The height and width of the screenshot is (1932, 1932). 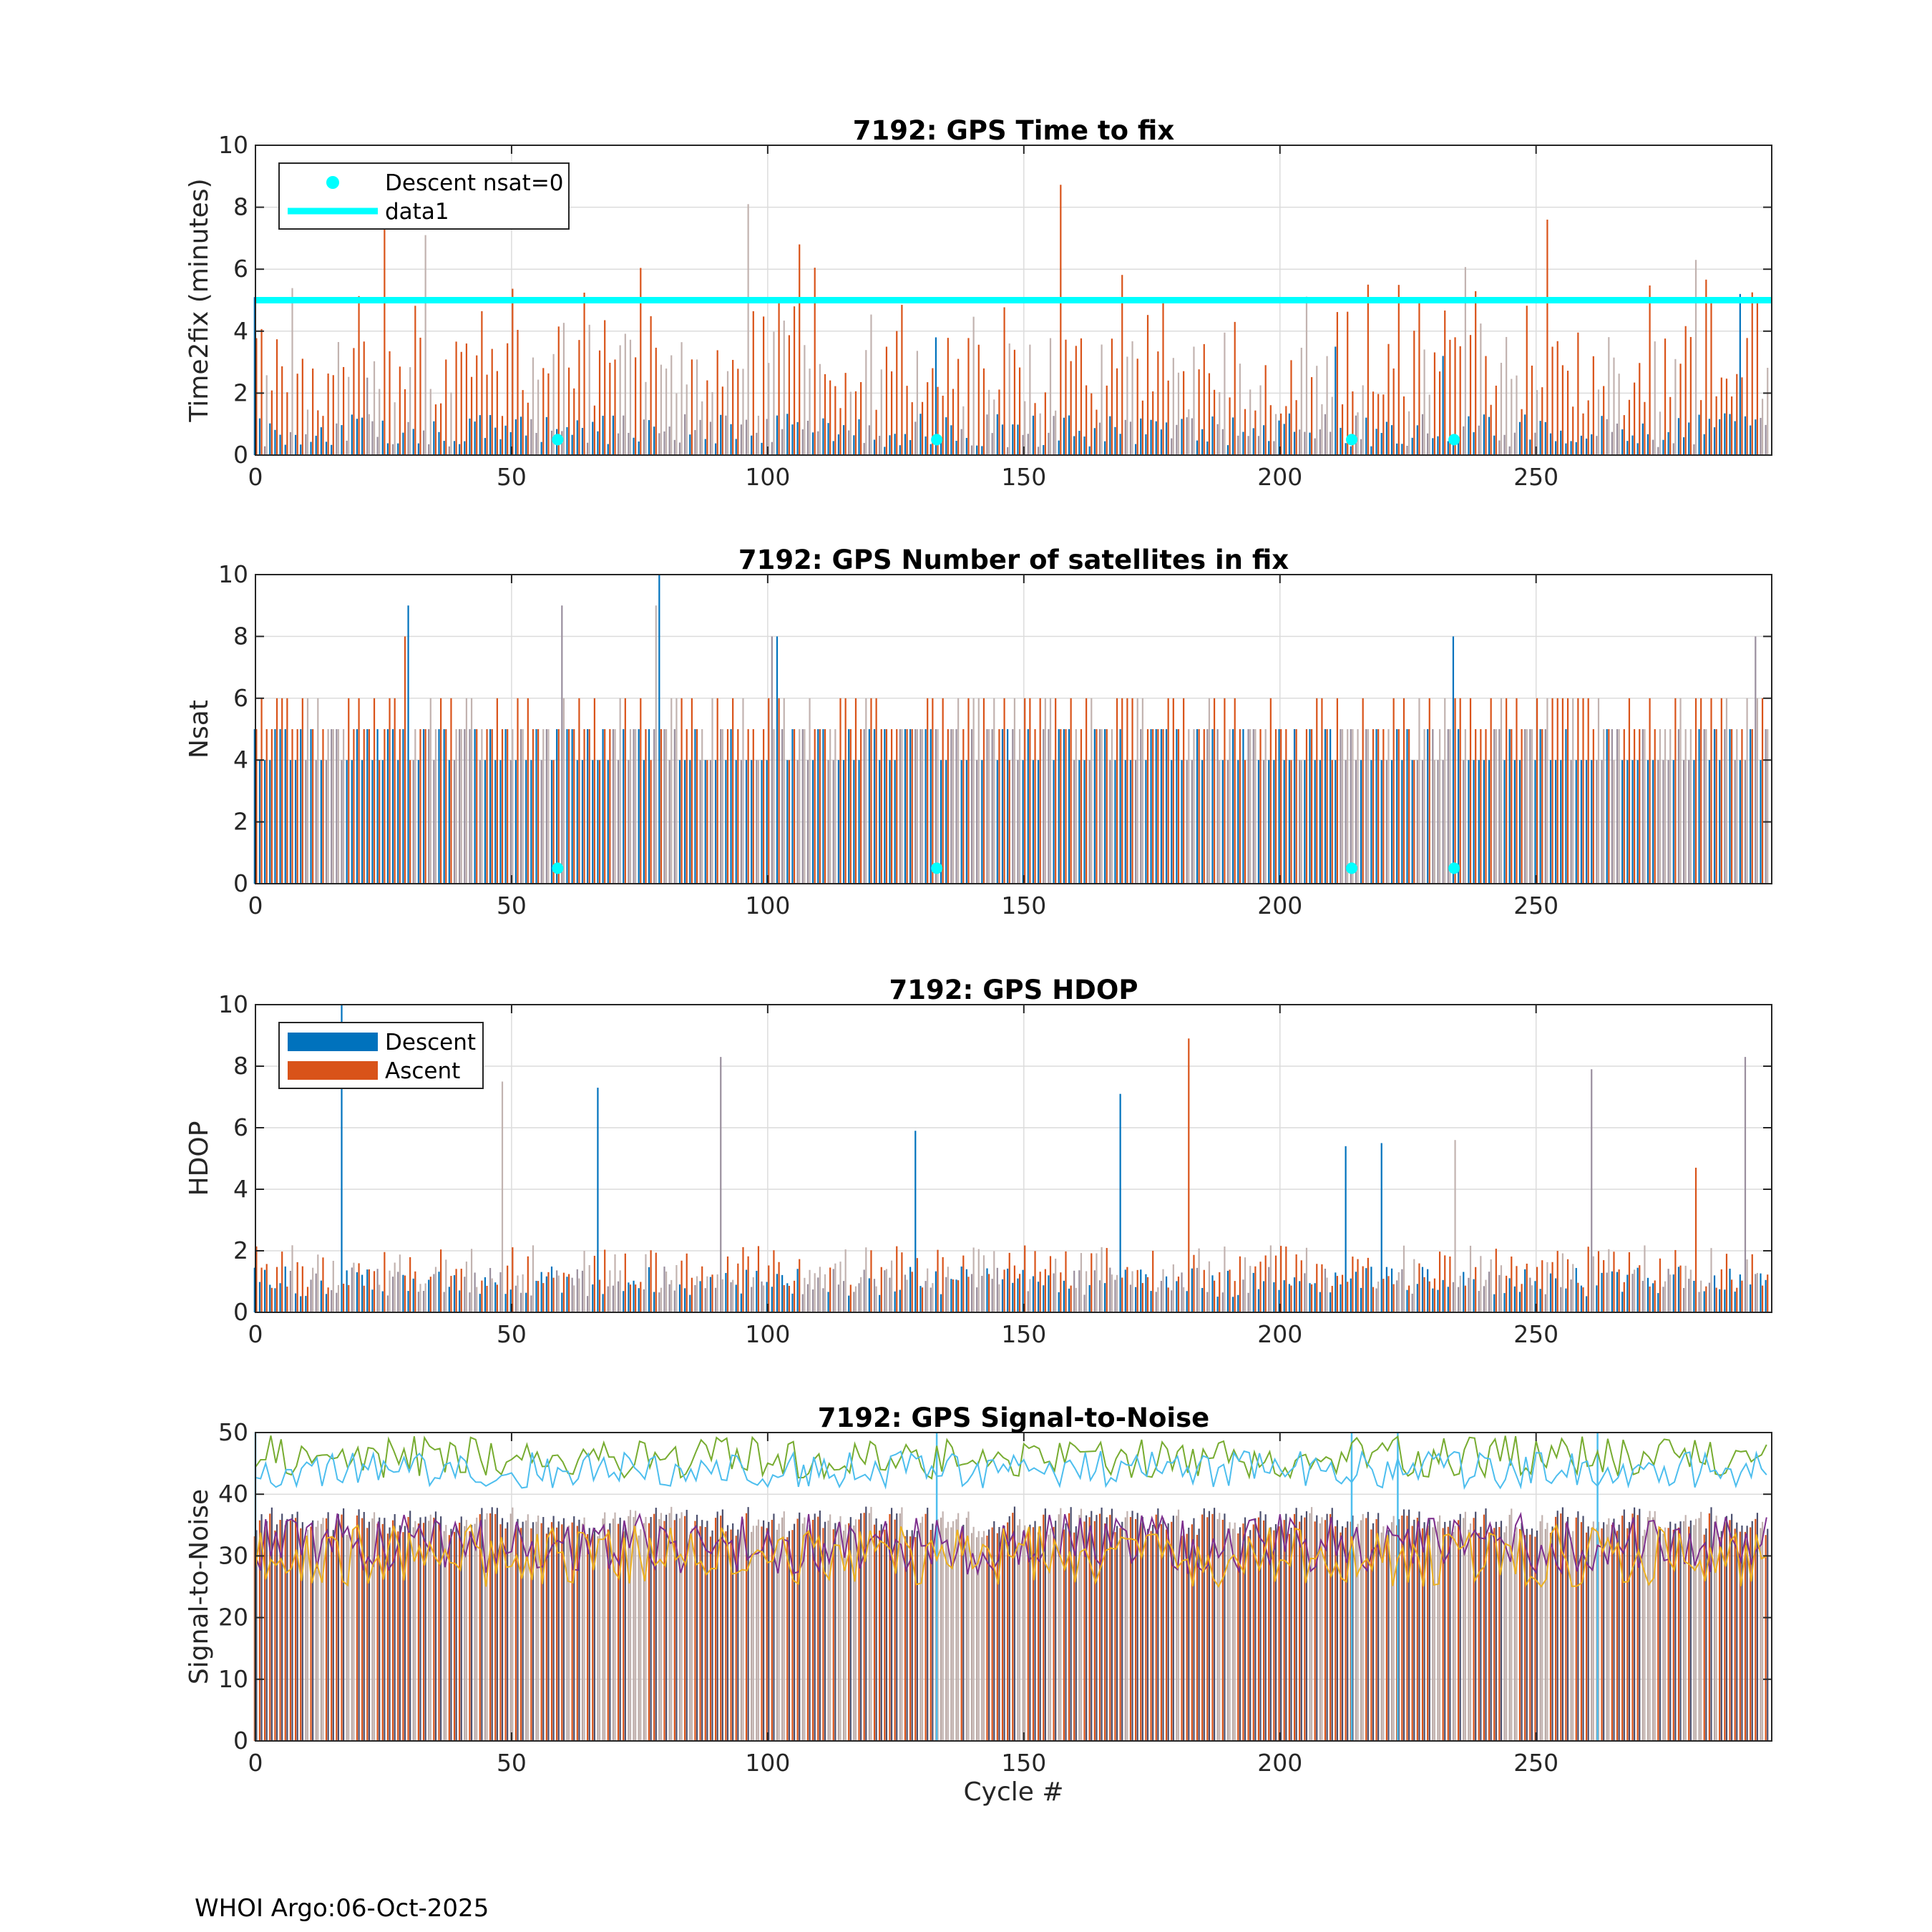 What do you see at coordinates (1013, 990) in the screenshot?
I see `chart-title: 7192: GPS HDOP` at bounding box center [1013, 990].